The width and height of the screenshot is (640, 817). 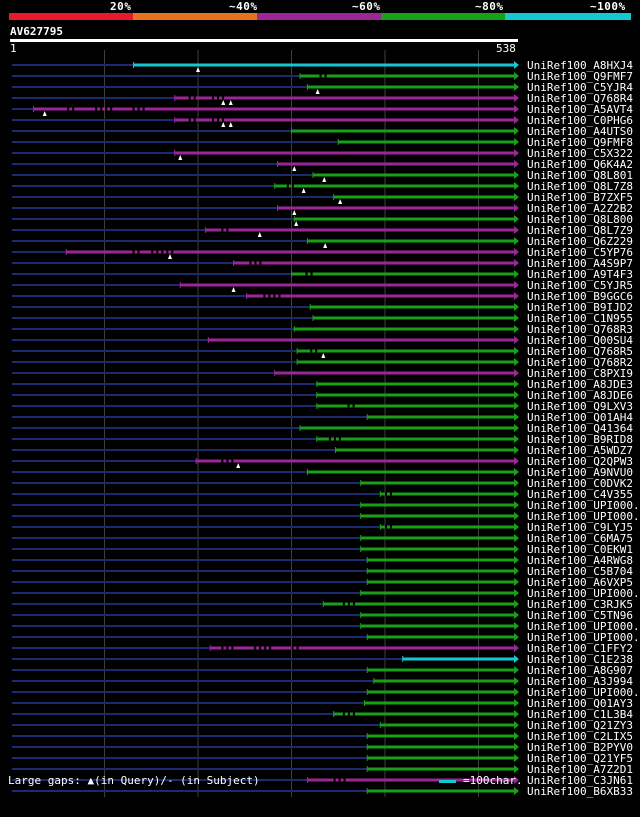 I want to click on hit-label: UniRef100_A7Z2D1, so click(x=580, y=769).